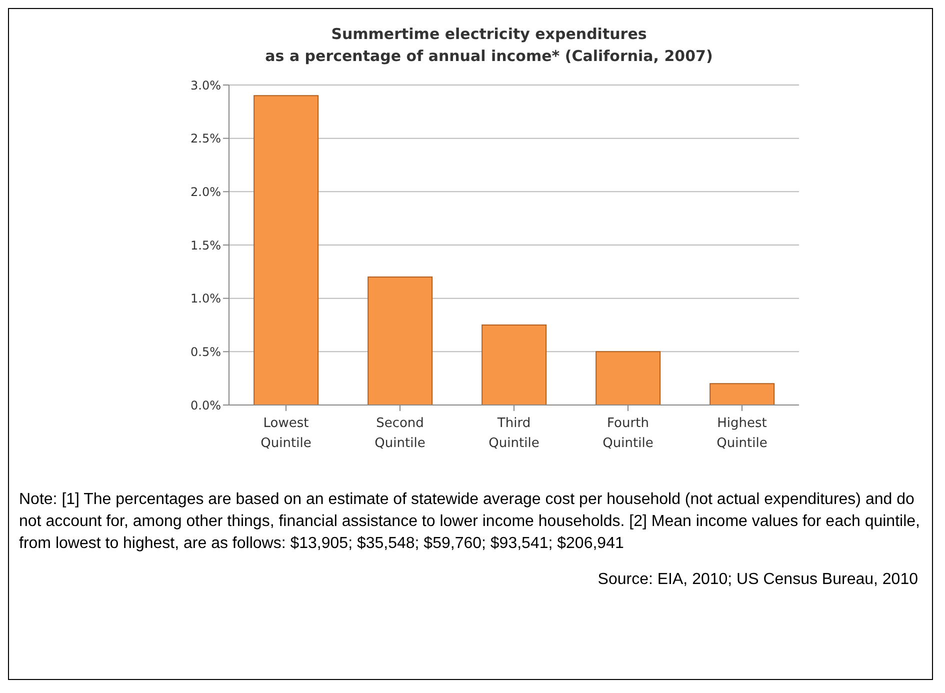  Describe the element at coordinates (757, 580) in the screenshot. I see `source-note: Source: EIA, 2010; US Census Bureau, 2010` at that location.